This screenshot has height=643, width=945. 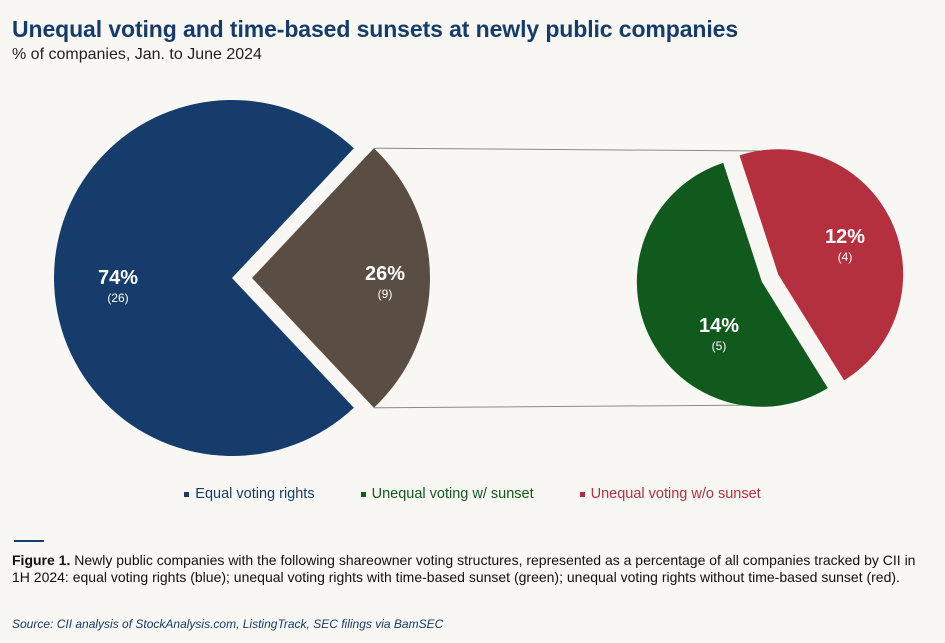 I want to click on legend-marker-equal, so click(x=187, y=494).